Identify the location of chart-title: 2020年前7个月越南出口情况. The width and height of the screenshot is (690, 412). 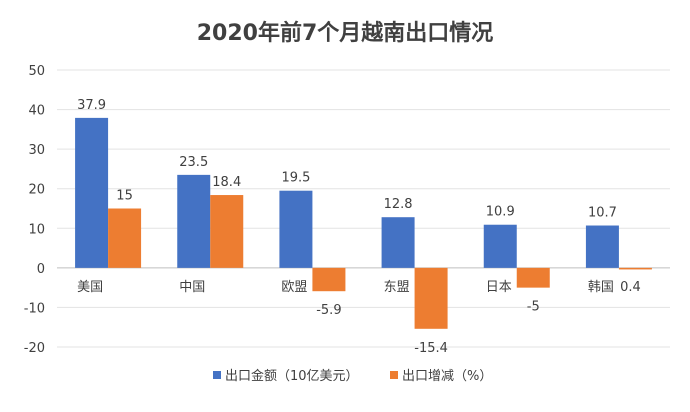
(345, 33).